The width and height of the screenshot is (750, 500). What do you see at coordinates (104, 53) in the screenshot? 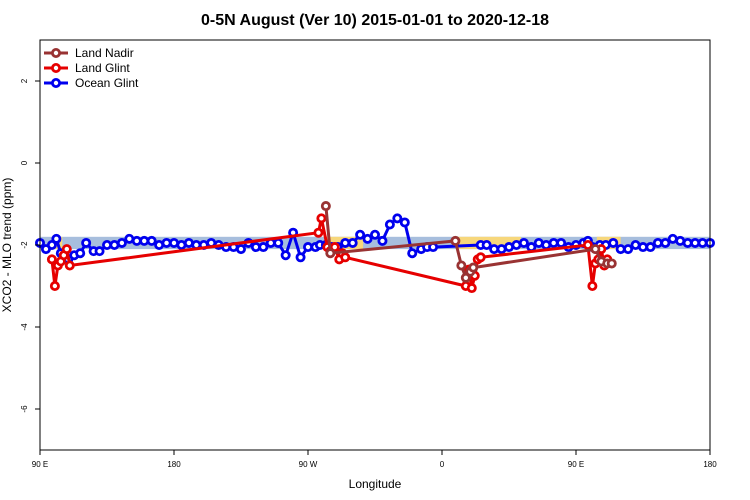
I see `legend-label: Land Nadir` at bounding box center [104, 53].